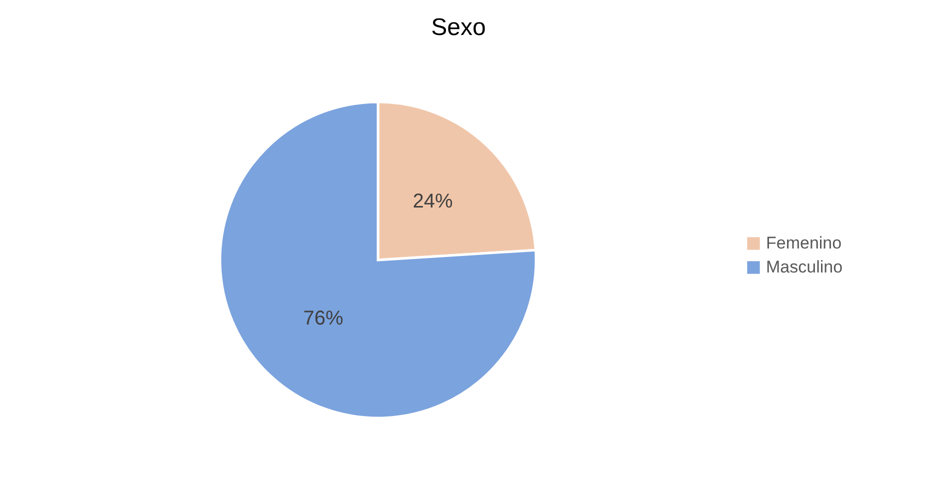  What do you see at coordinates (323, 318) in the screenshot?
I see `data-label: 76%` at bounding box center [323, 318].